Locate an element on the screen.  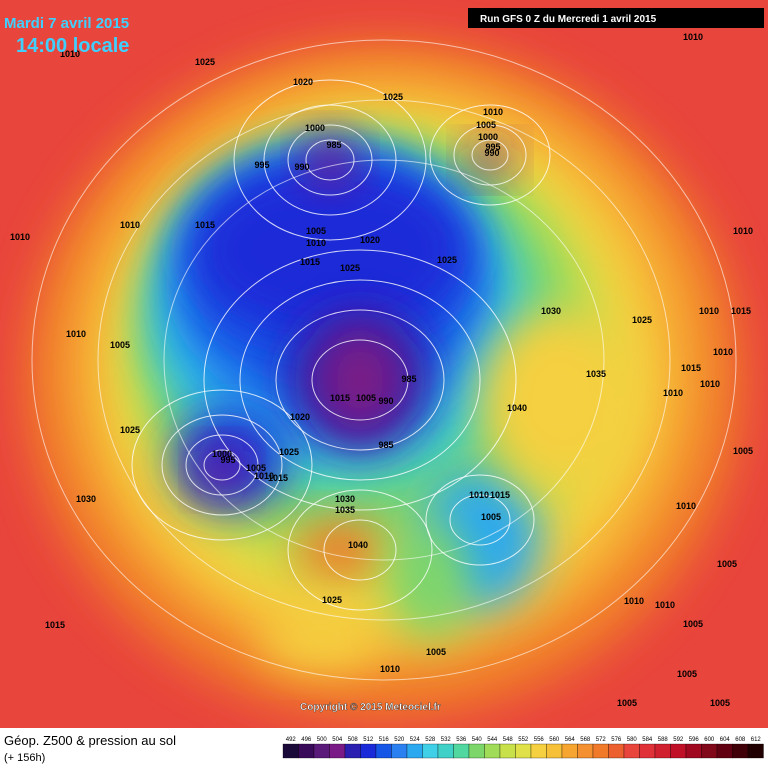
legend-label: 516 is located at coordinates (384, 740).